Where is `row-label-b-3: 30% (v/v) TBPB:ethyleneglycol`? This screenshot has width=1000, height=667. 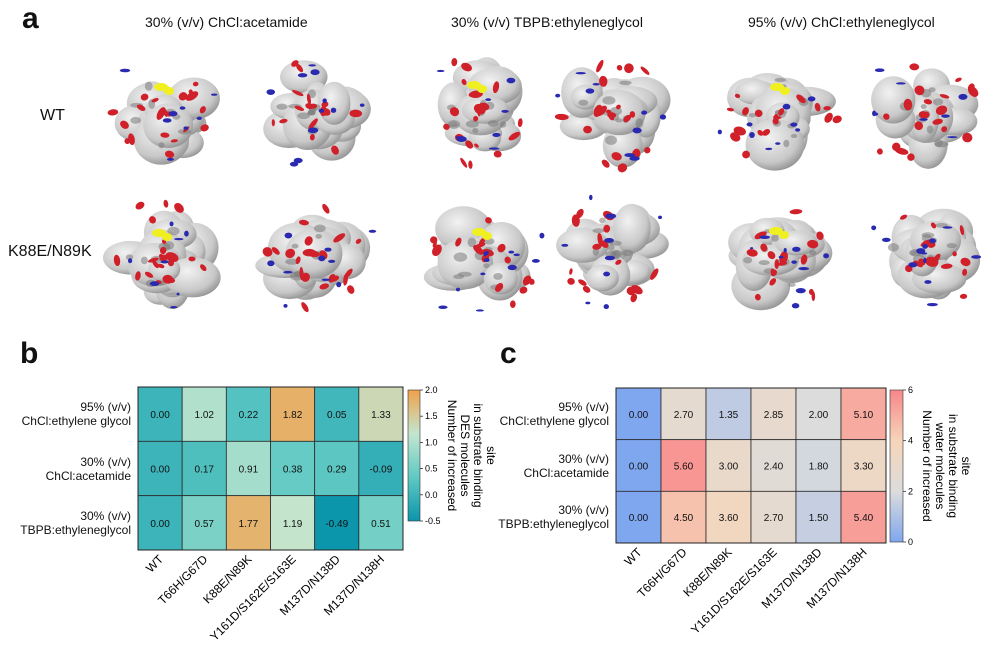 row-label-b-3: 30% (v/v) TBPB:ethyleneglycol is located at coordinates (65, 523).